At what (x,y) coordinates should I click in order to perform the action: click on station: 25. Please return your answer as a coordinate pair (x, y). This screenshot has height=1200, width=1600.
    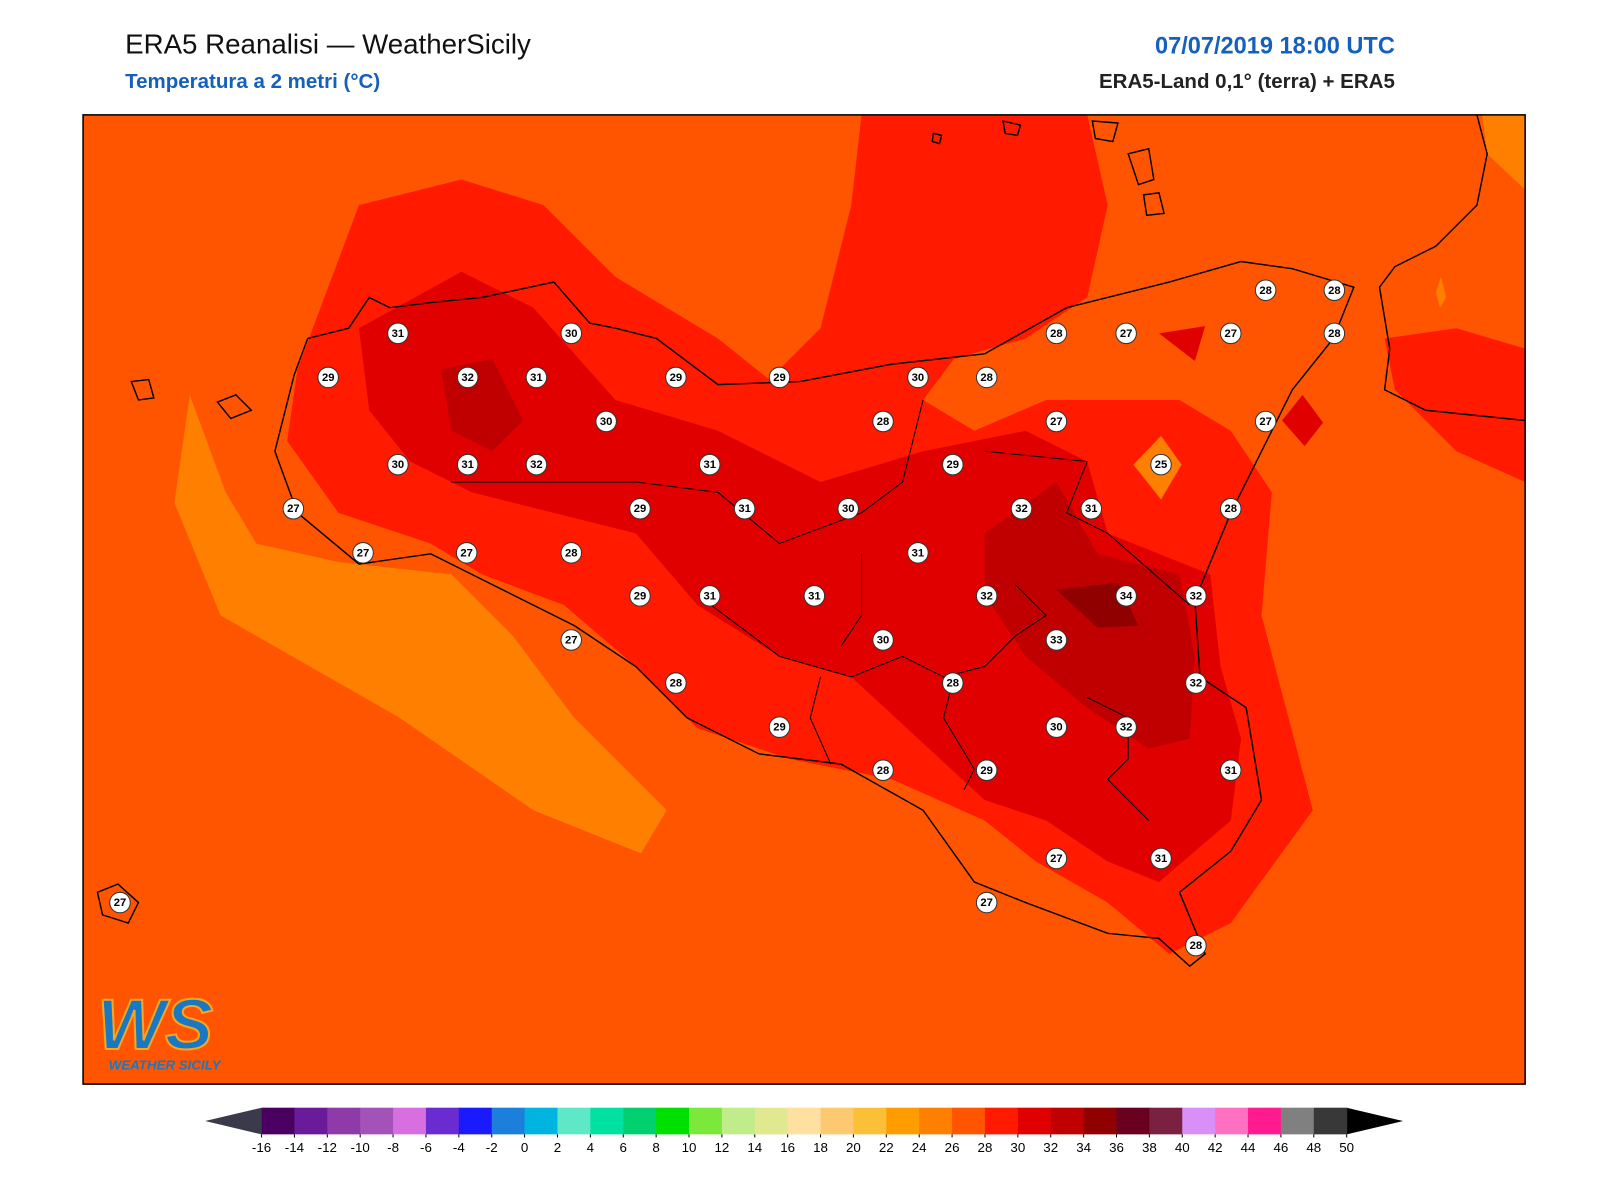
    Looking at the image, I should click on (1161, 464).